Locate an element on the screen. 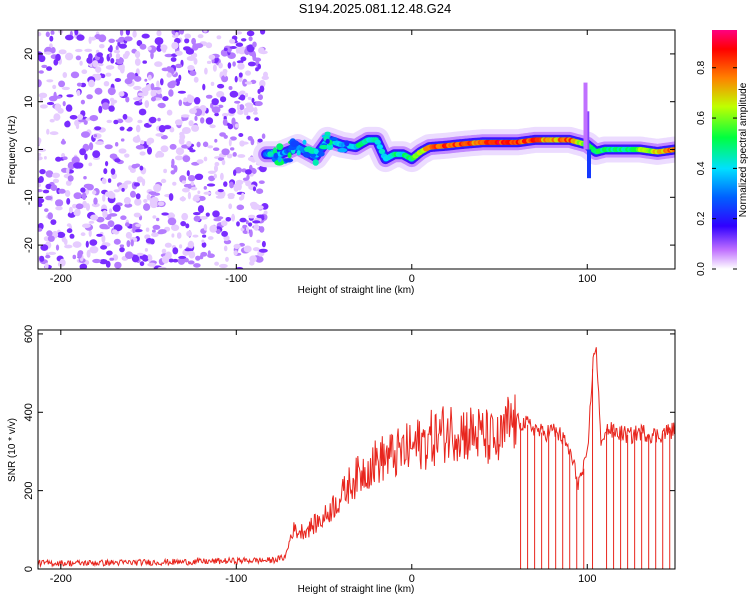 The image size is (750, 600). spectrogram-xlabel: Height of straight line (km) is located at coordinates (356, 290).